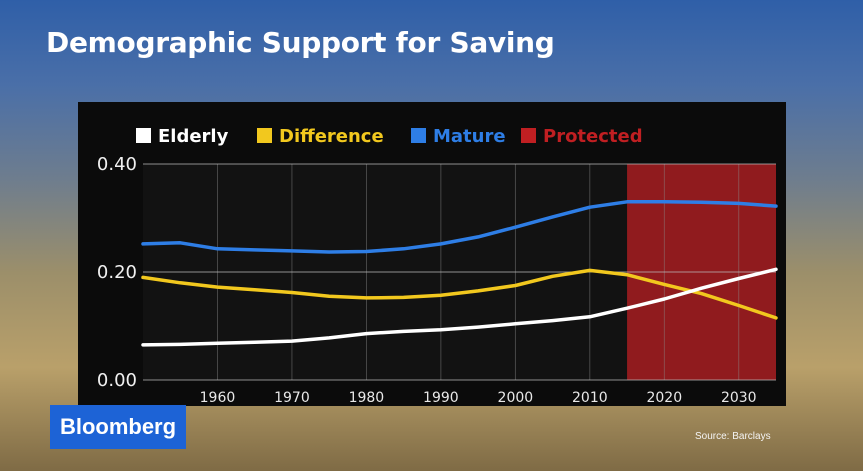 The height and width of the screenshot is (471, 863). What do you see at coordinates (292, 398) in the screenshot?
I see `x-tick-label: 1970` at bounding box center [292, 398].